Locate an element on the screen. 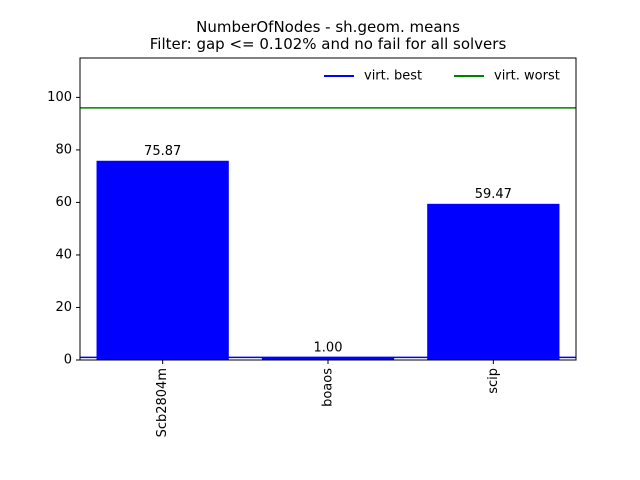 The image size is (640, 480). bar-scb2804m is located at coordinates (162, 260).